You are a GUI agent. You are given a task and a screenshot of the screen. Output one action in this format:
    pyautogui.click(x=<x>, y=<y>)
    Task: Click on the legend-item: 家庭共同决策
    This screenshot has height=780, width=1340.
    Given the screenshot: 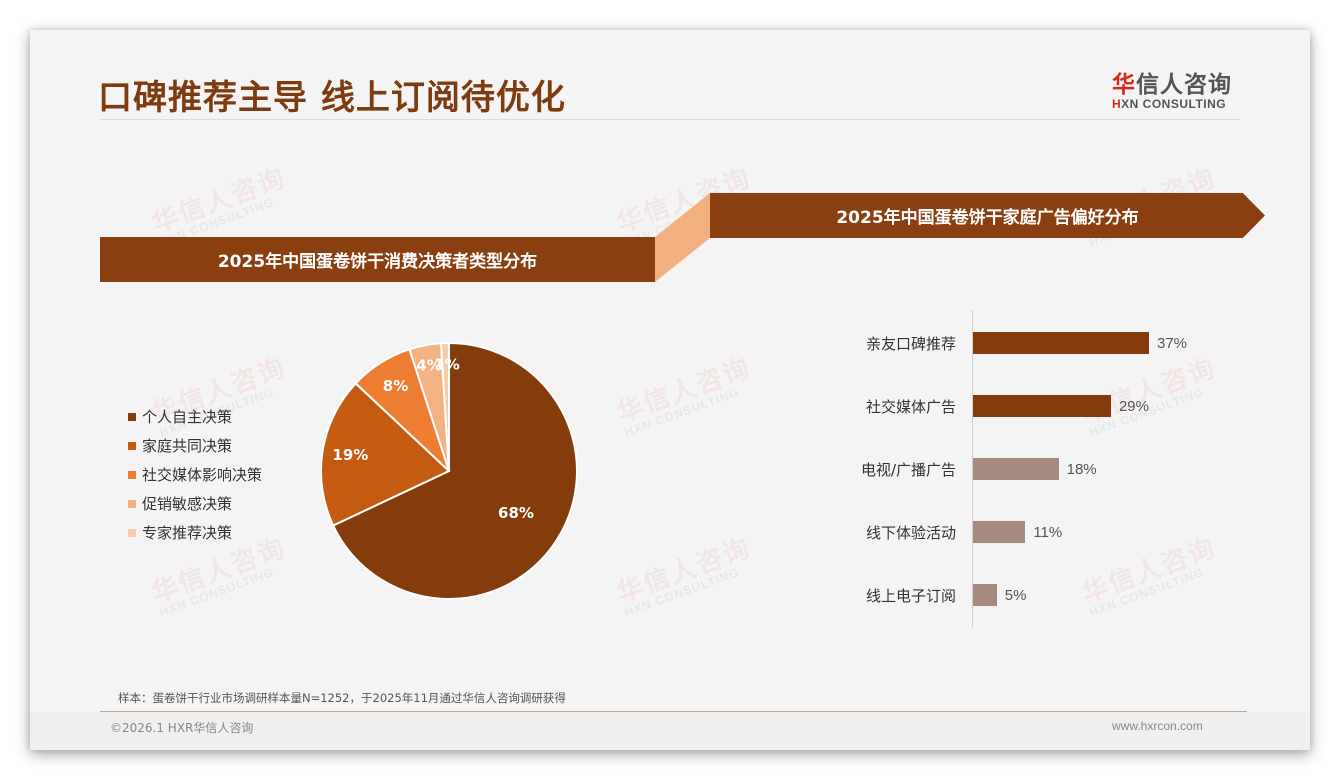 What is the action you would take?
    pyautogui.click(x=195, y=445)
    